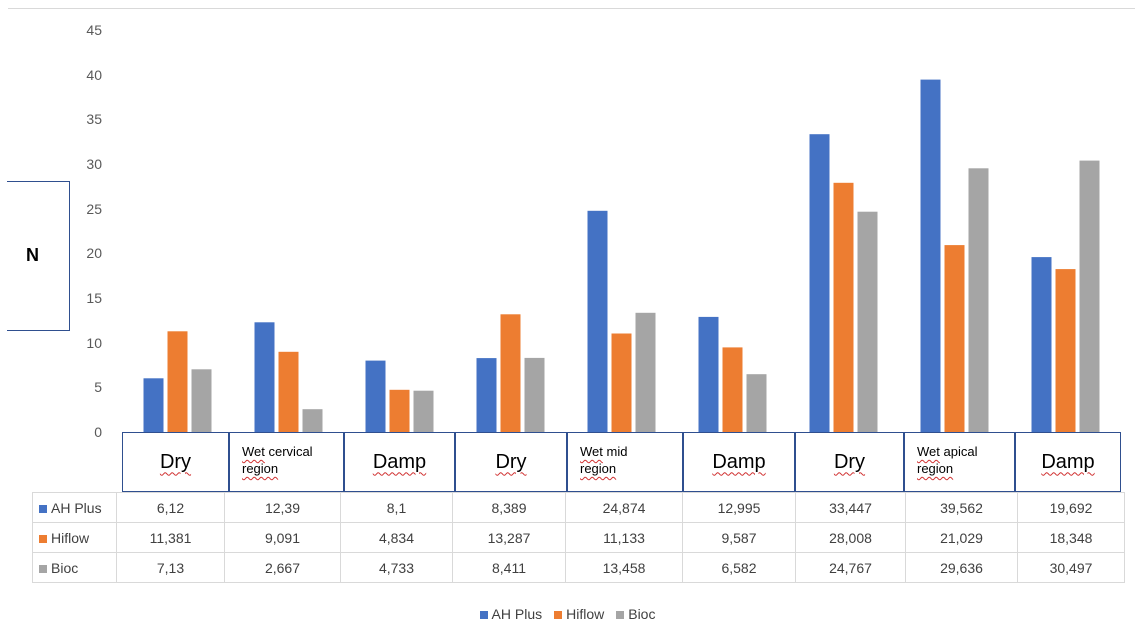 This screenshot has width=1135, height=639. Describe the element at coordinates (624, 567) in the screenshot. I see `data-table-cell: 13,458` at that location.